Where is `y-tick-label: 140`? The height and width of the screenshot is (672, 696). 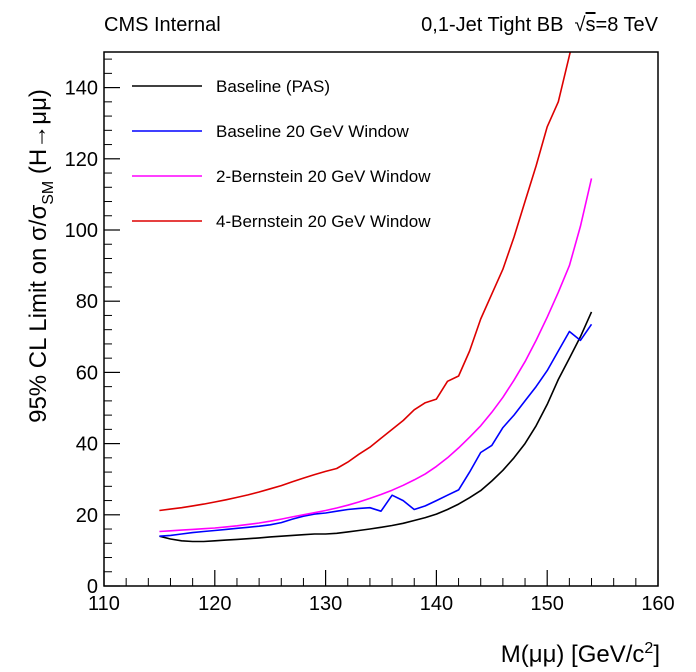
y-tick-label: 140 is located at coordinates (81, 89).